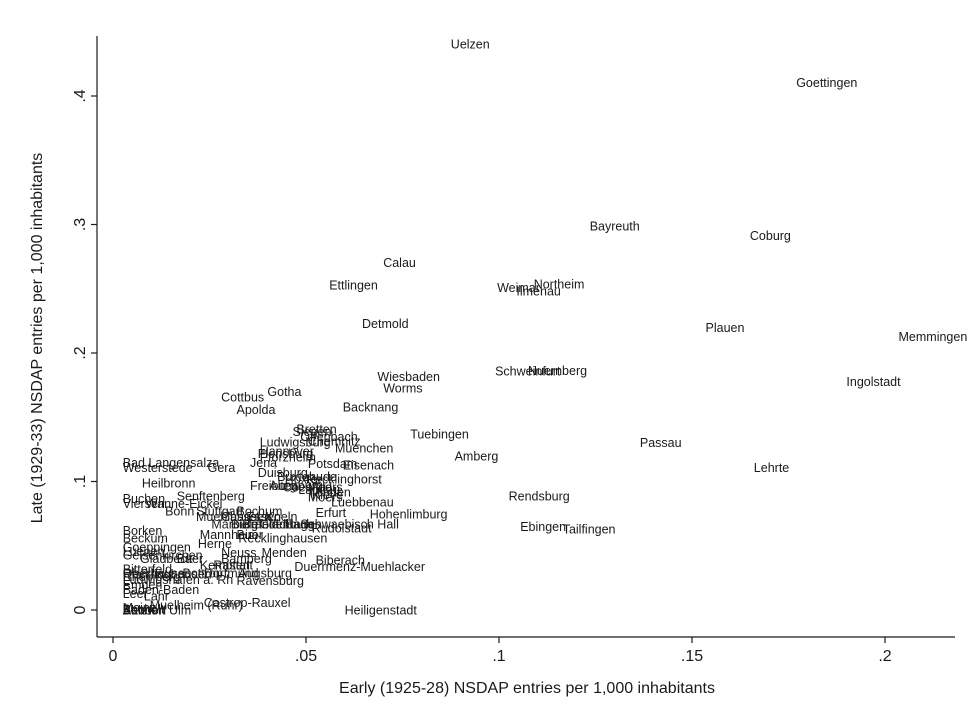 This screenshot has width=977, height=707. Describe the element at coordinates (222, 468) in the screenshot. I see `point-label: Gera` at that location.